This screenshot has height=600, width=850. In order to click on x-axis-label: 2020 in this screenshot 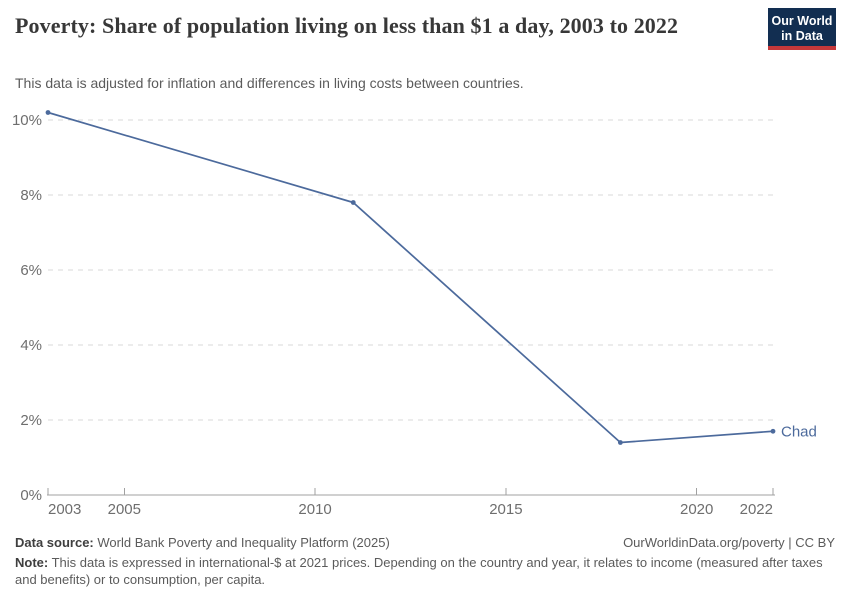, I will do `click(696, 509)`.